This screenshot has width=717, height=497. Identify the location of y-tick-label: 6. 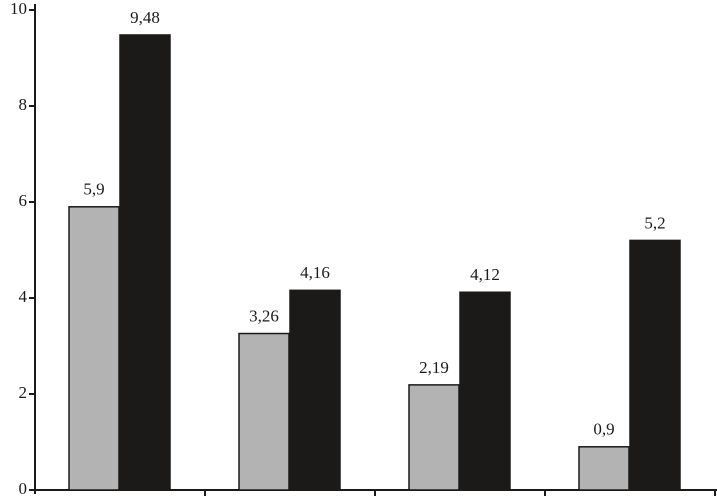
(23, 200).